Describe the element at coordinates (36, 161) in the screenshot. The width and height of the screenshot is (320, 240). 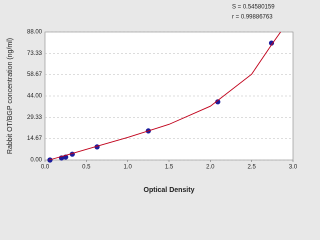
I see `y-tick-label: 0.00` at that location.